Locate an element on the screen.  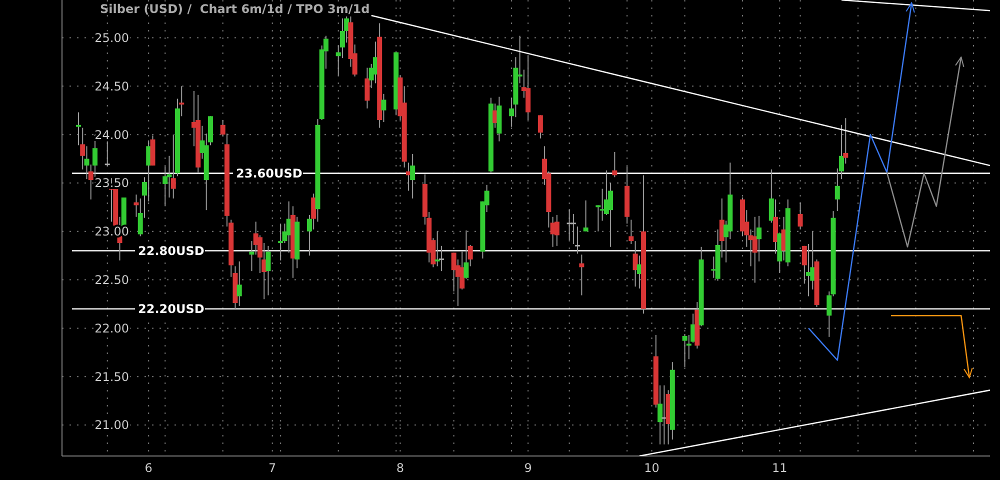
ref-line-label: 23.60USD is located at coordinates (269, 173).